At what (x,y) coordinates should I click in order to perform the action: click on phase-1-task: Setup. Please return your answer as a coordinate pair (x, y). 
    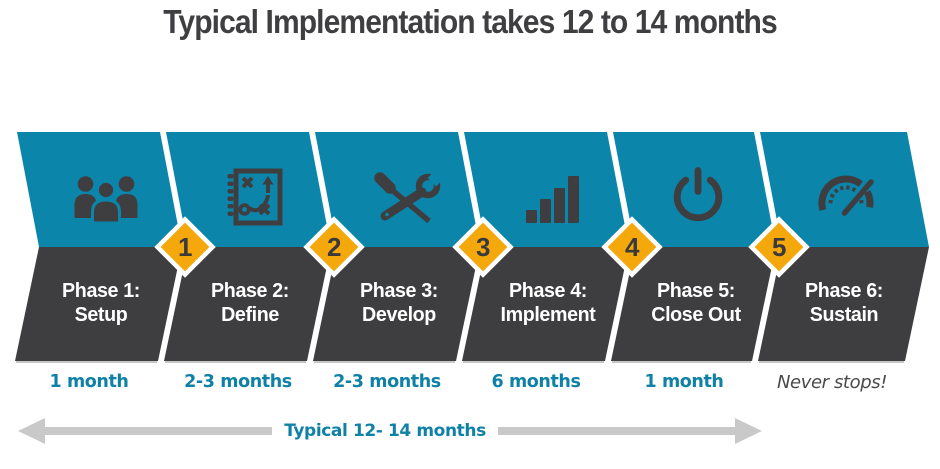
    Looking at the image, I should click on (101, 314).